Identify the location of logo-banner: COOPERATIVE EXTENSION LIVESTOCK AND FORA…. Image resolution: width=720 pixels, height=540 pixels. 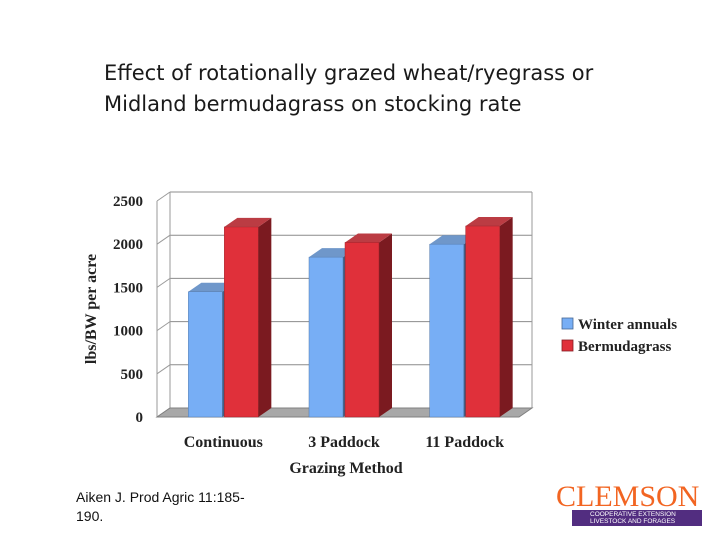
(637, 518).